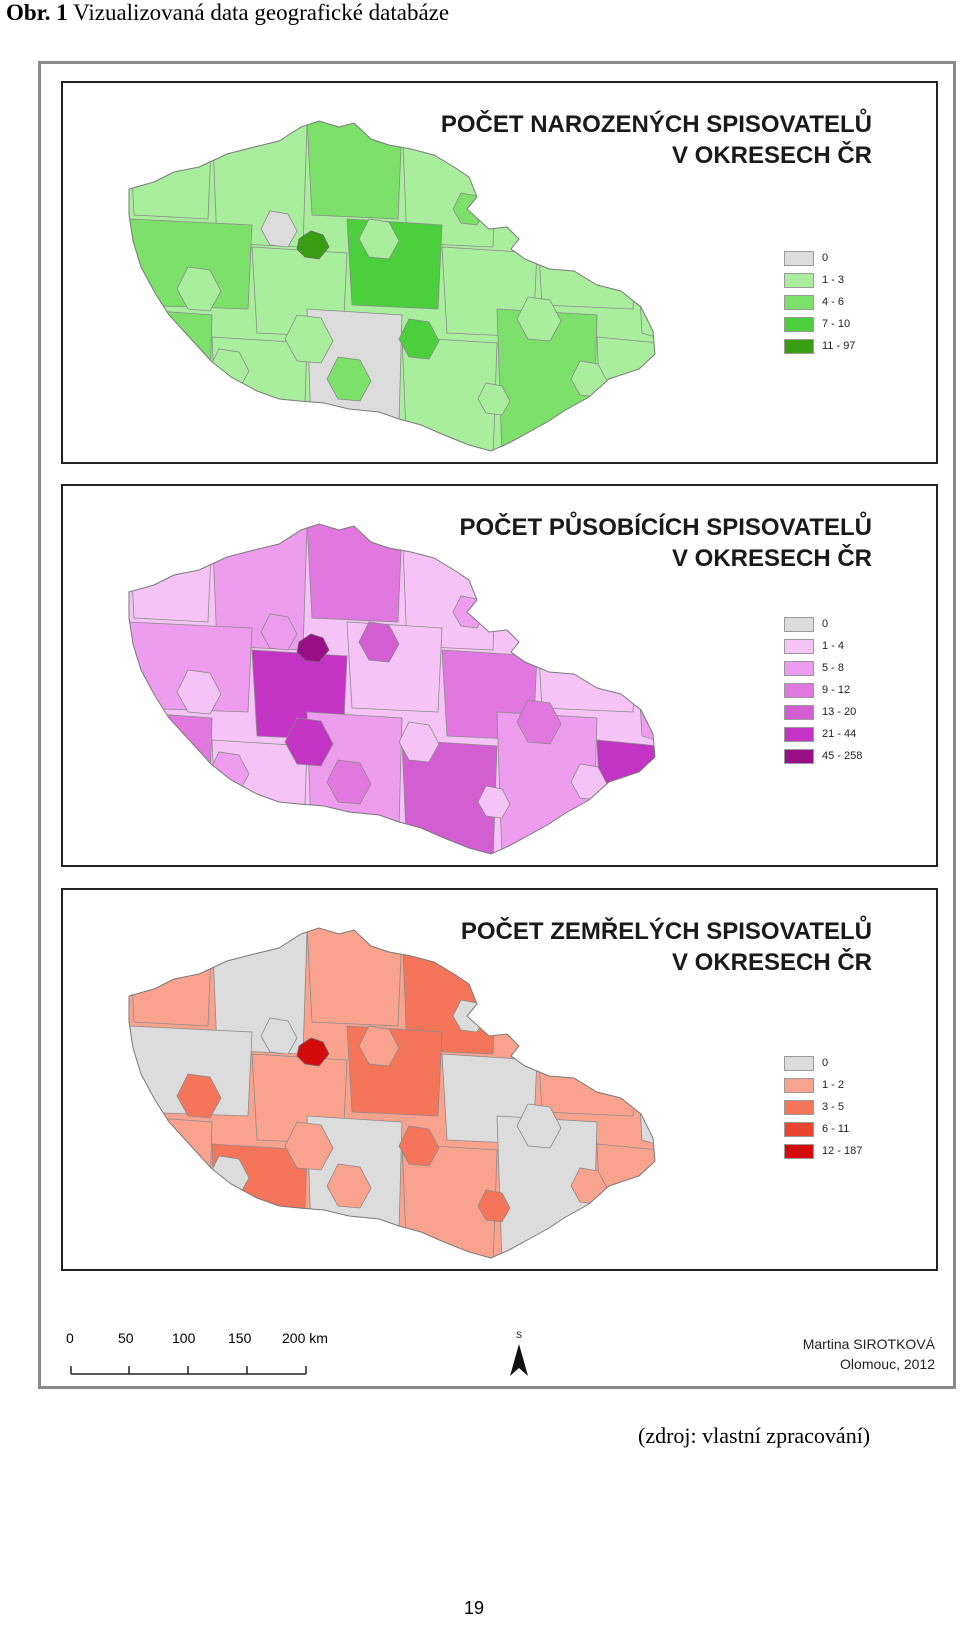  What do you see at coordinates (656, 124) in the screenshot?
I see `map-title-line1: POČET NAROZENÝCH SPISOVATELŮ` at bounding box center [656, 124].